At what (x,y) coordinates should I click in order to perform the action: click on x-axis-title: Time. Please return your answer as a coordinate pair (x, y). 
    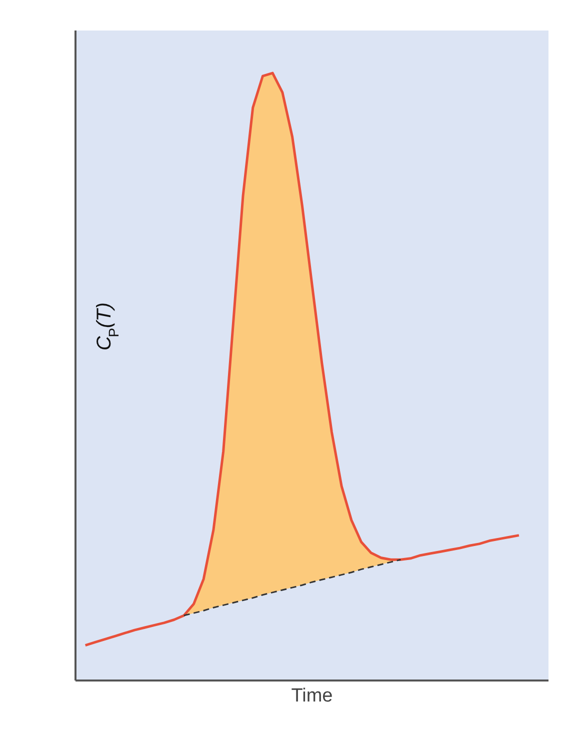
    Looking at the image, I should click on (312, 696).